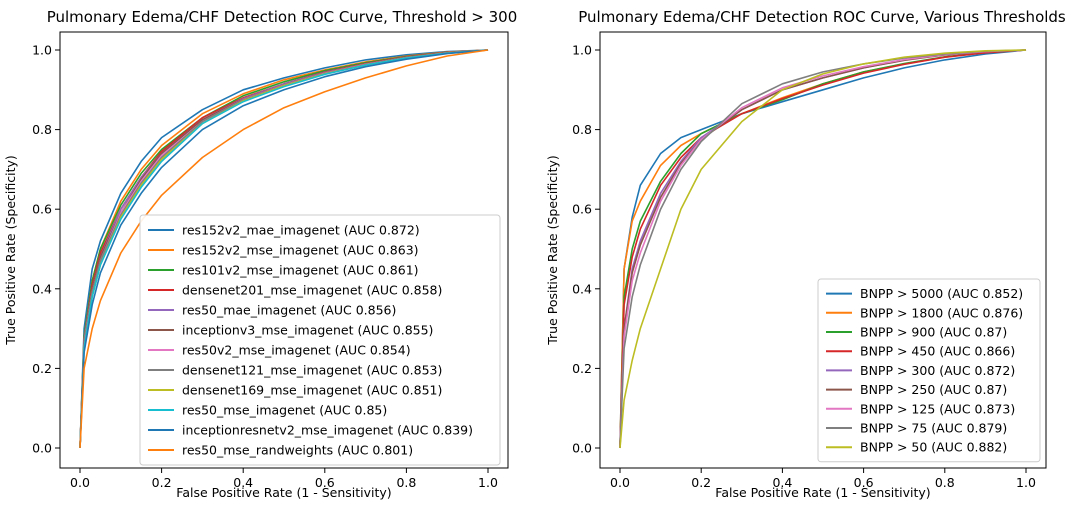 This screenshot has height=508, width=1084. Describe the element at coordinates (941, 312) in the screenshot. I see `legend-label: BNPP > 1800 (AUC 0.876)` at that location.